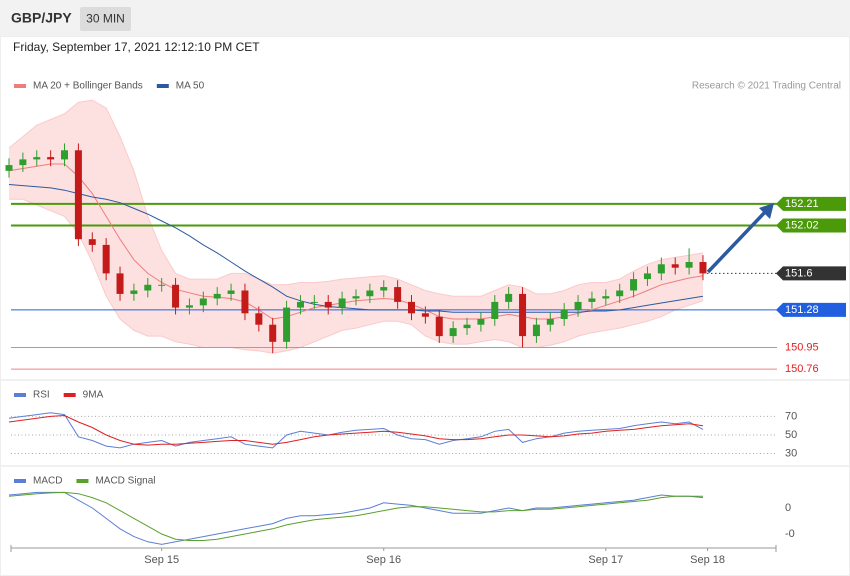  Describe the element at coordinates (802, 347) in the screenshot. I see `level-label: 150.95` at that location.